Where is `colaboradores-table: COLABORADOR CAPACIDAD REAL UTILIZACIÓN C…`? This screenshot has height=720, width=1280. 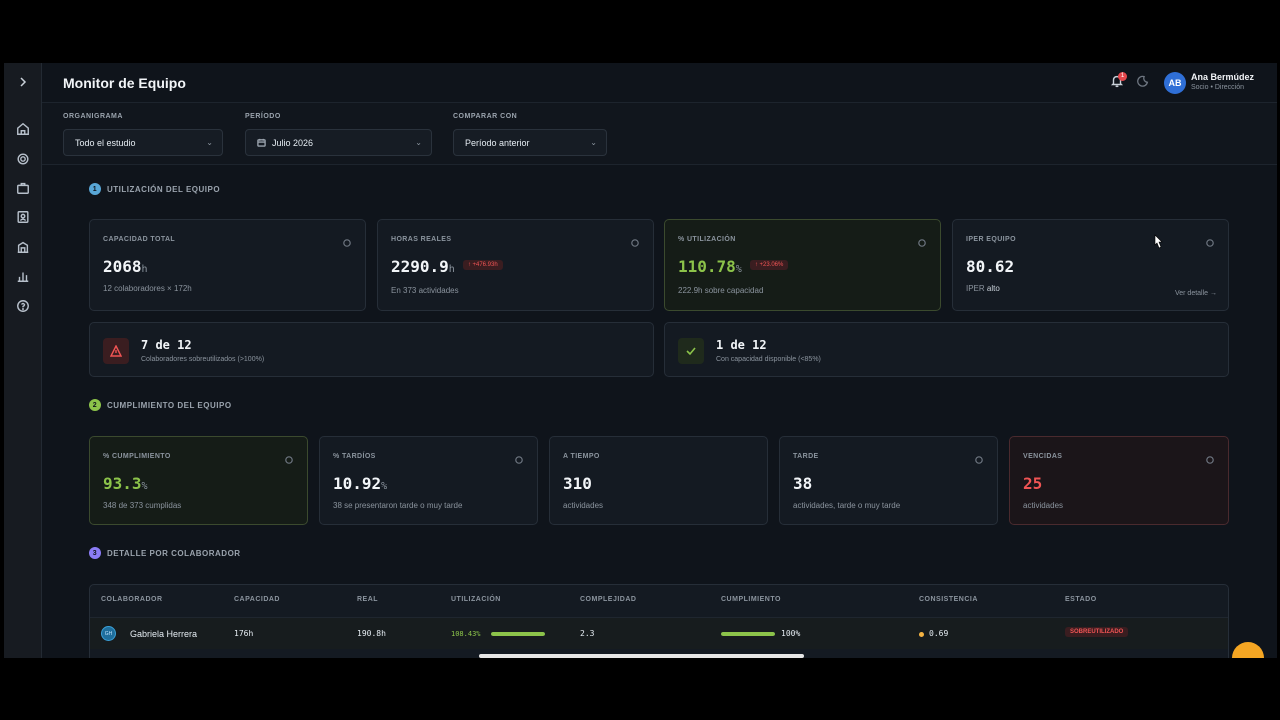
colaboradores-table: COLABORADOR CAPACIDAD REAL UTILIZACIÓN C… is located at coordinates (659, 621).